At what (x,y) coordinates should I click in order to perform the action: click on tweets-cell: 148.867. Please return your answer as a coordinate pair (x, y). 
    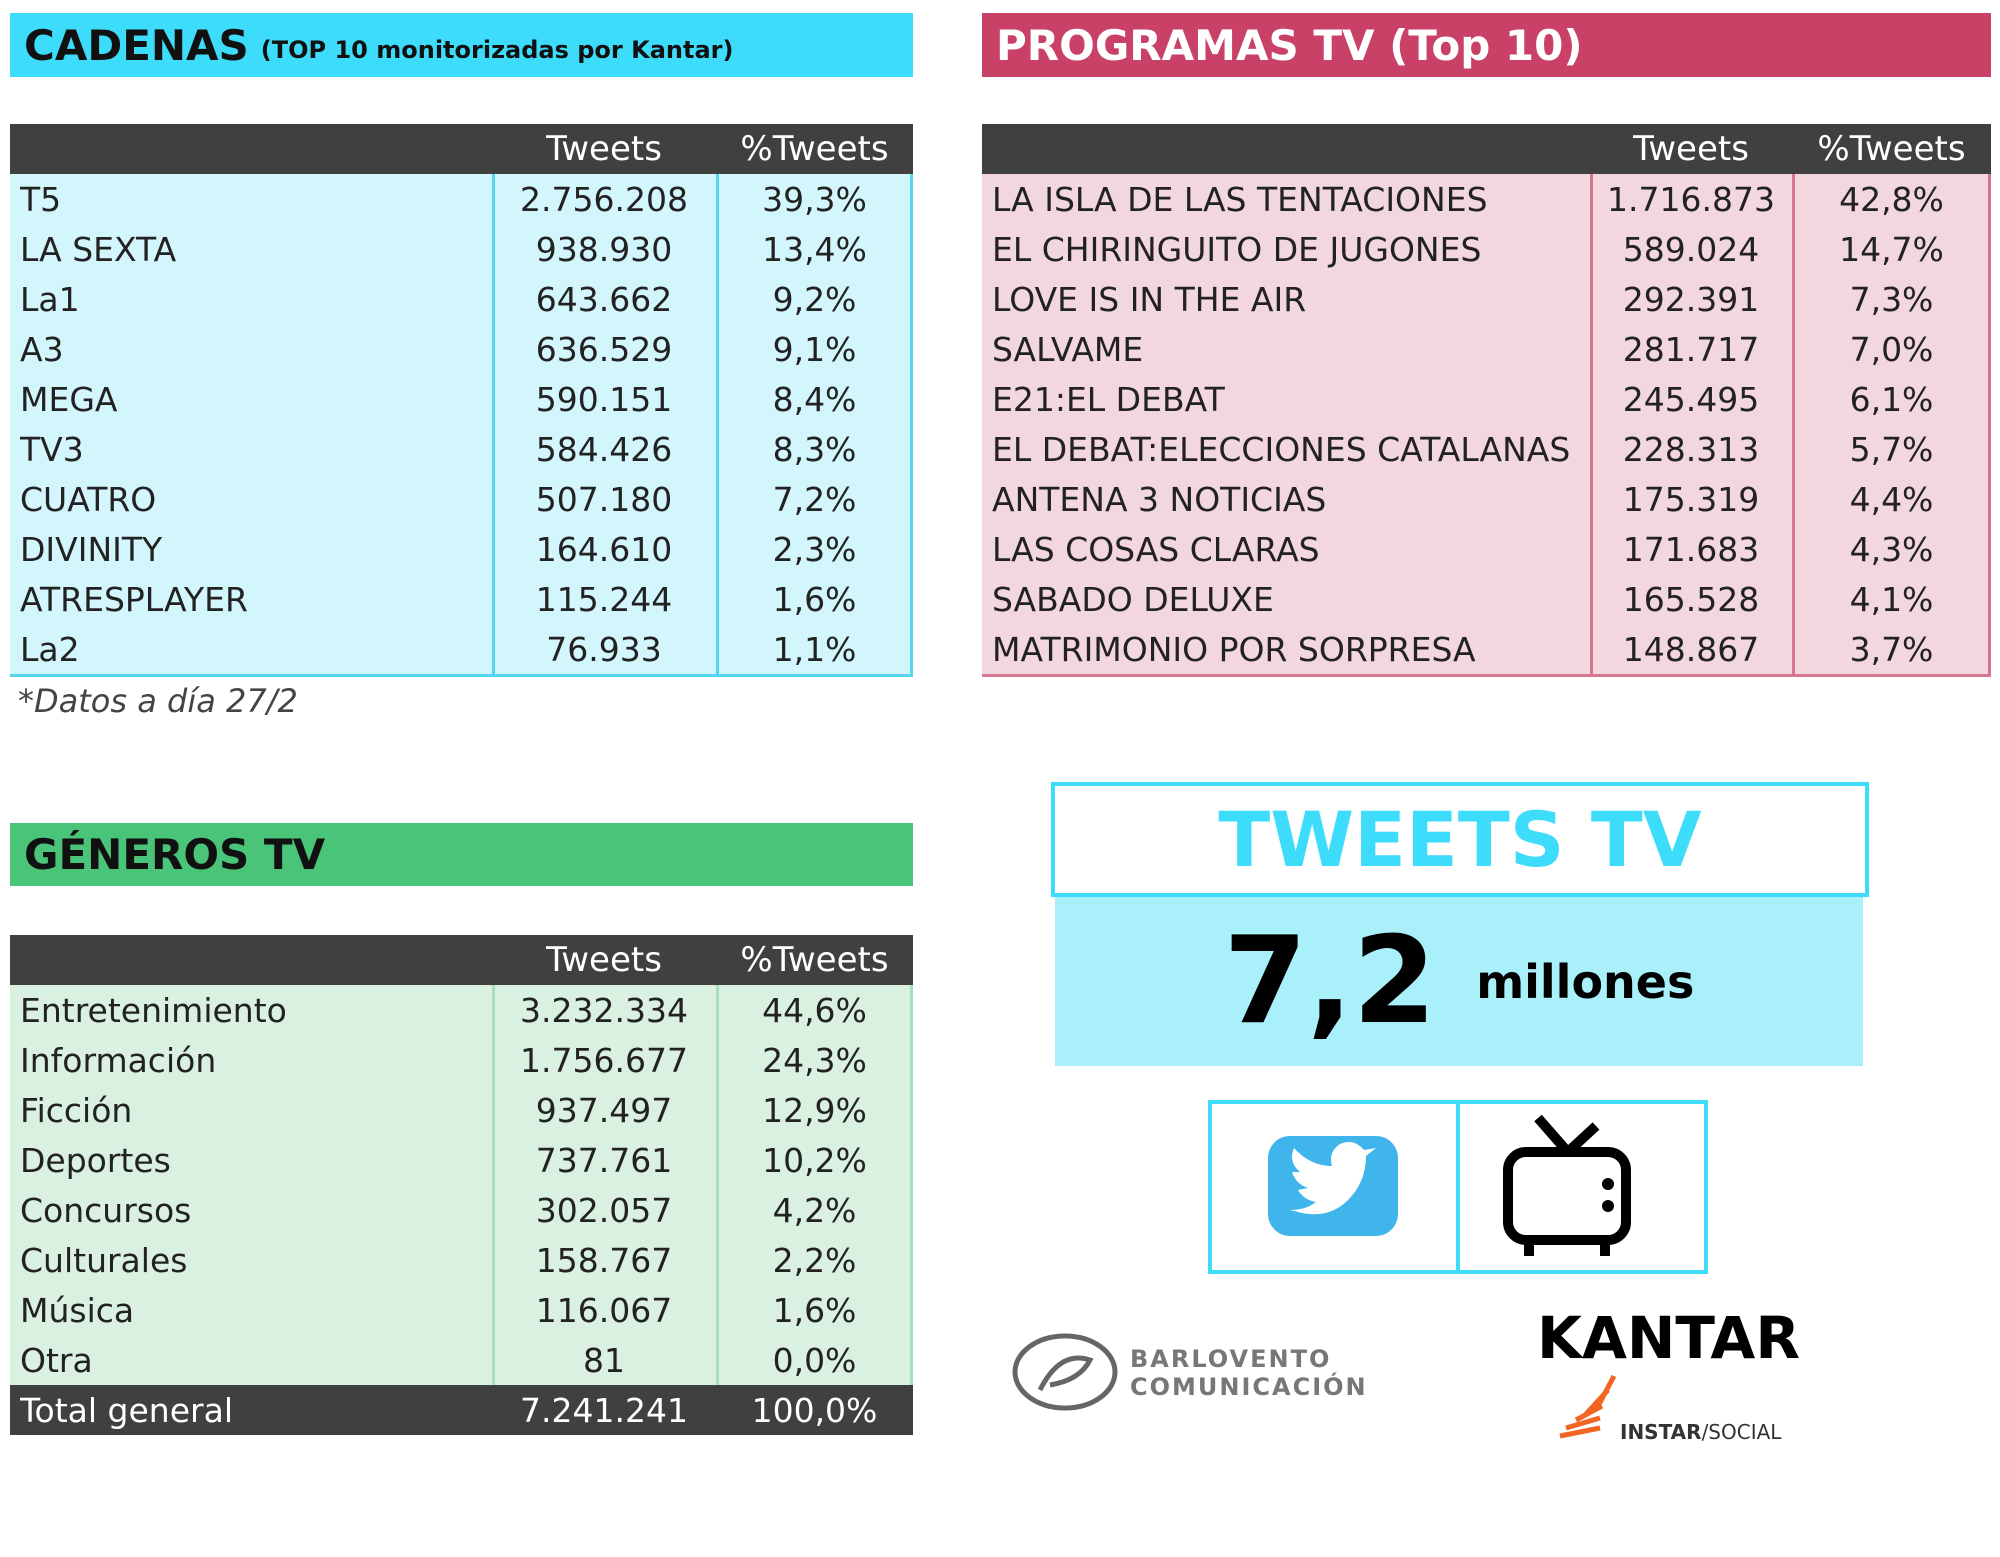
    Looking at the image, I should click on (1691, 649).